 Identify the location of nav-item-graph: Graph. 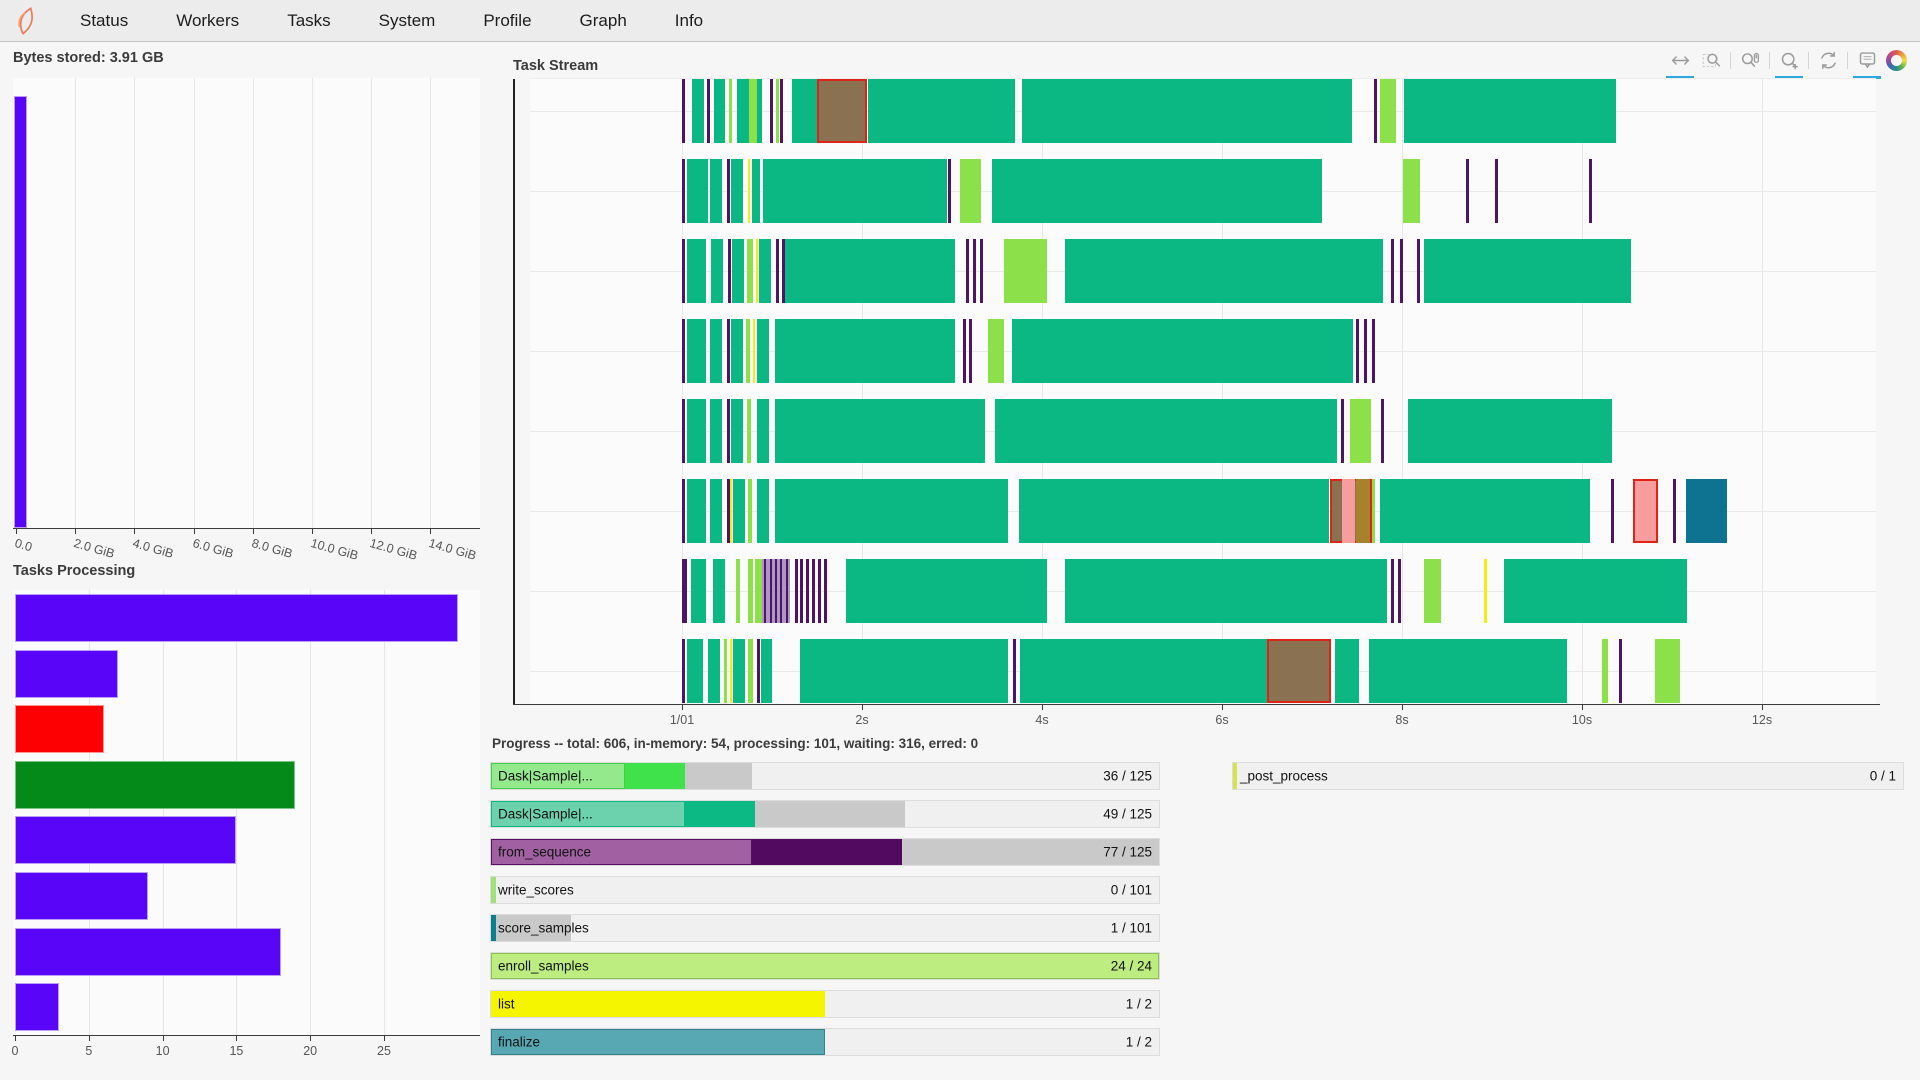
(603, 20).